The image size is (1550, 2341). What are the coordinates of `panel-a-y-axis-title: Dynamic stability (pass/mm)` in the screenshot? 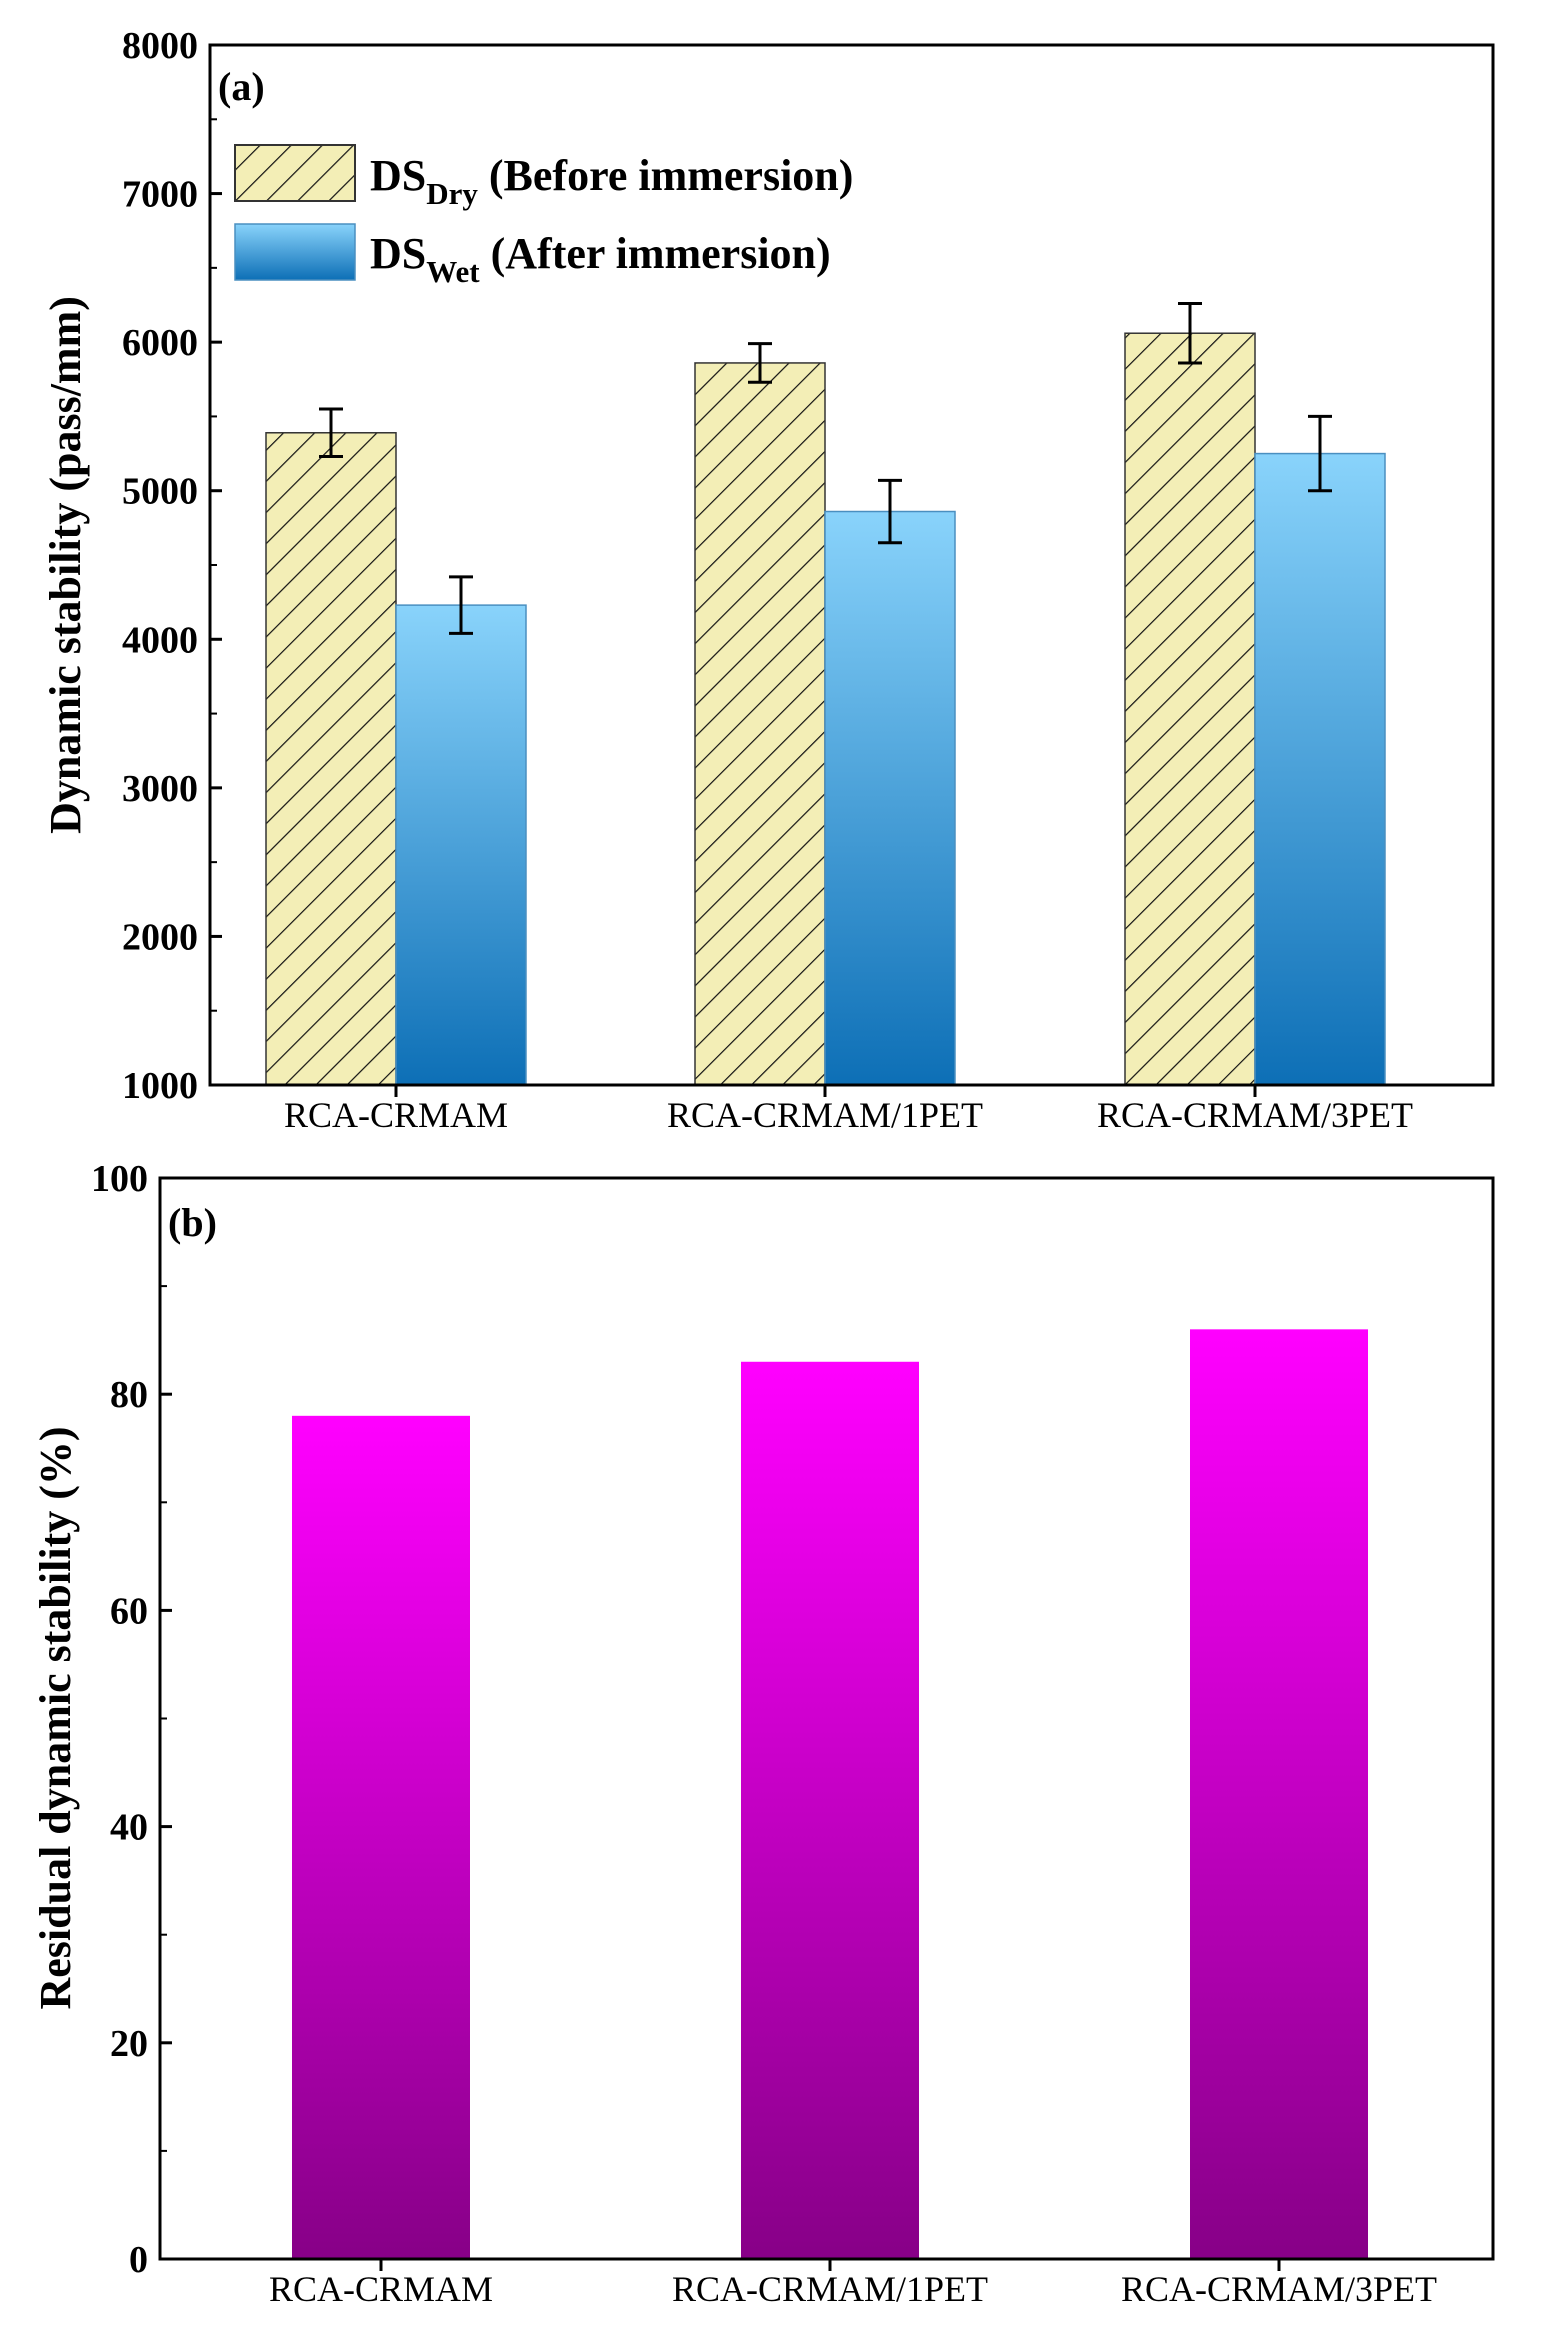 It's located at (65, 565).